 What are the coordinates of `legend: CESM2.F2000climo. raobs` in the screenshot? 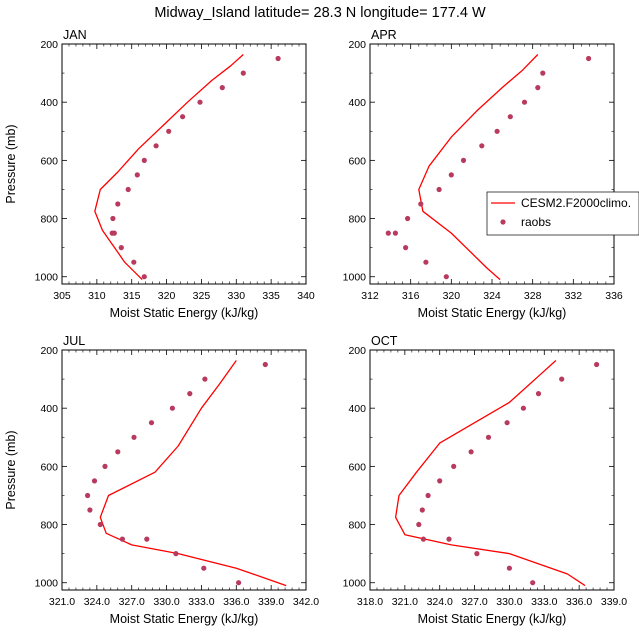 It's located at (562, 213).